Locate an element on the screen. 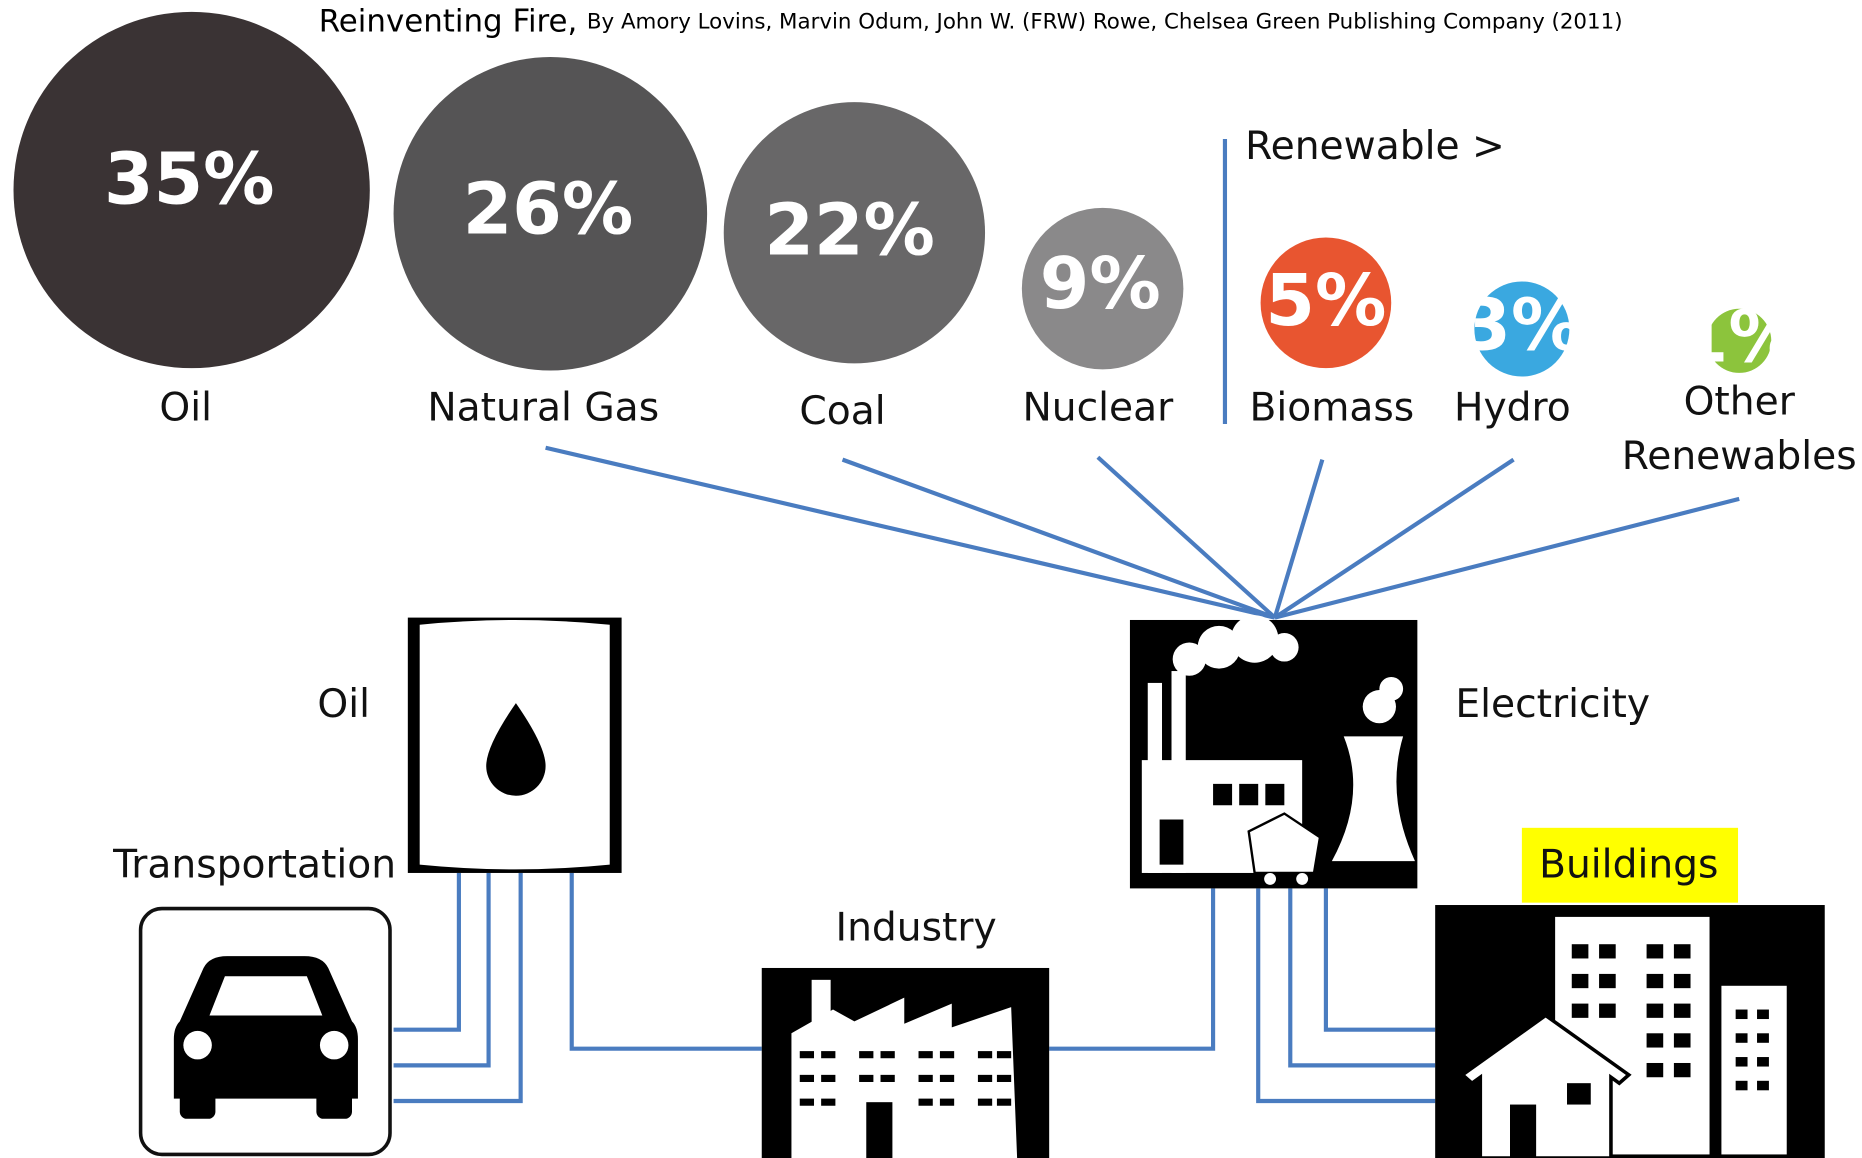 The height and width of the screenshot is (1158, 1862). circle-hydro is located at coordinates (1522, 329).